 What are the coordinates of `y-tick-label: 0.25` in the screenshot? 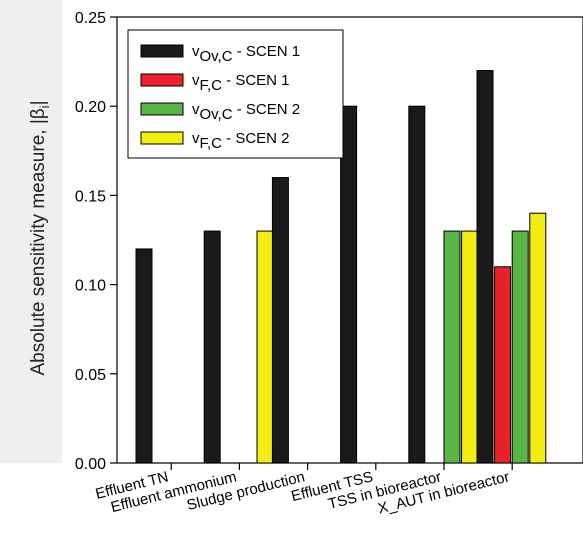 It's located at (90, 18).